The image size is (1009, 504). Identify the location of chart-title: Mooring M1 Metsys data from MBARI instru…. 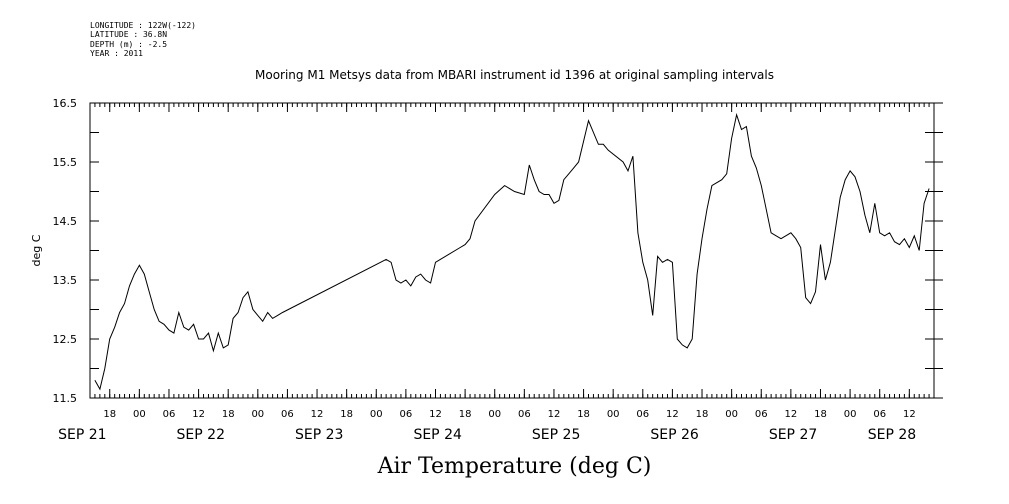
(514, 75).